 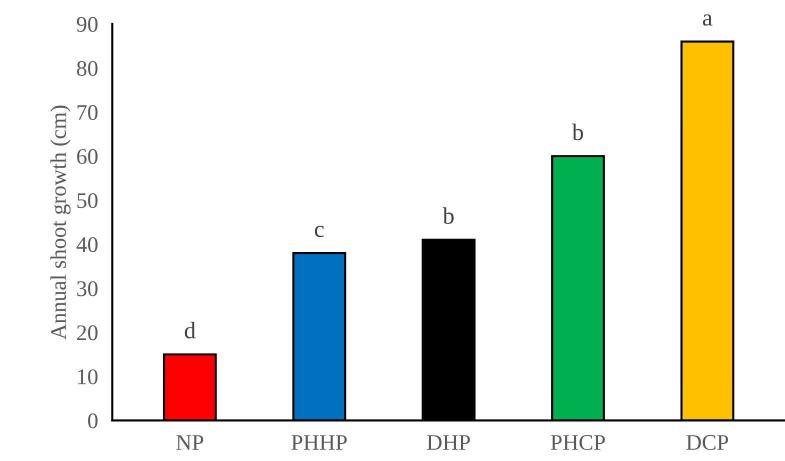 I want to click on y-tick-label: 0, so click(x=93, y=420).